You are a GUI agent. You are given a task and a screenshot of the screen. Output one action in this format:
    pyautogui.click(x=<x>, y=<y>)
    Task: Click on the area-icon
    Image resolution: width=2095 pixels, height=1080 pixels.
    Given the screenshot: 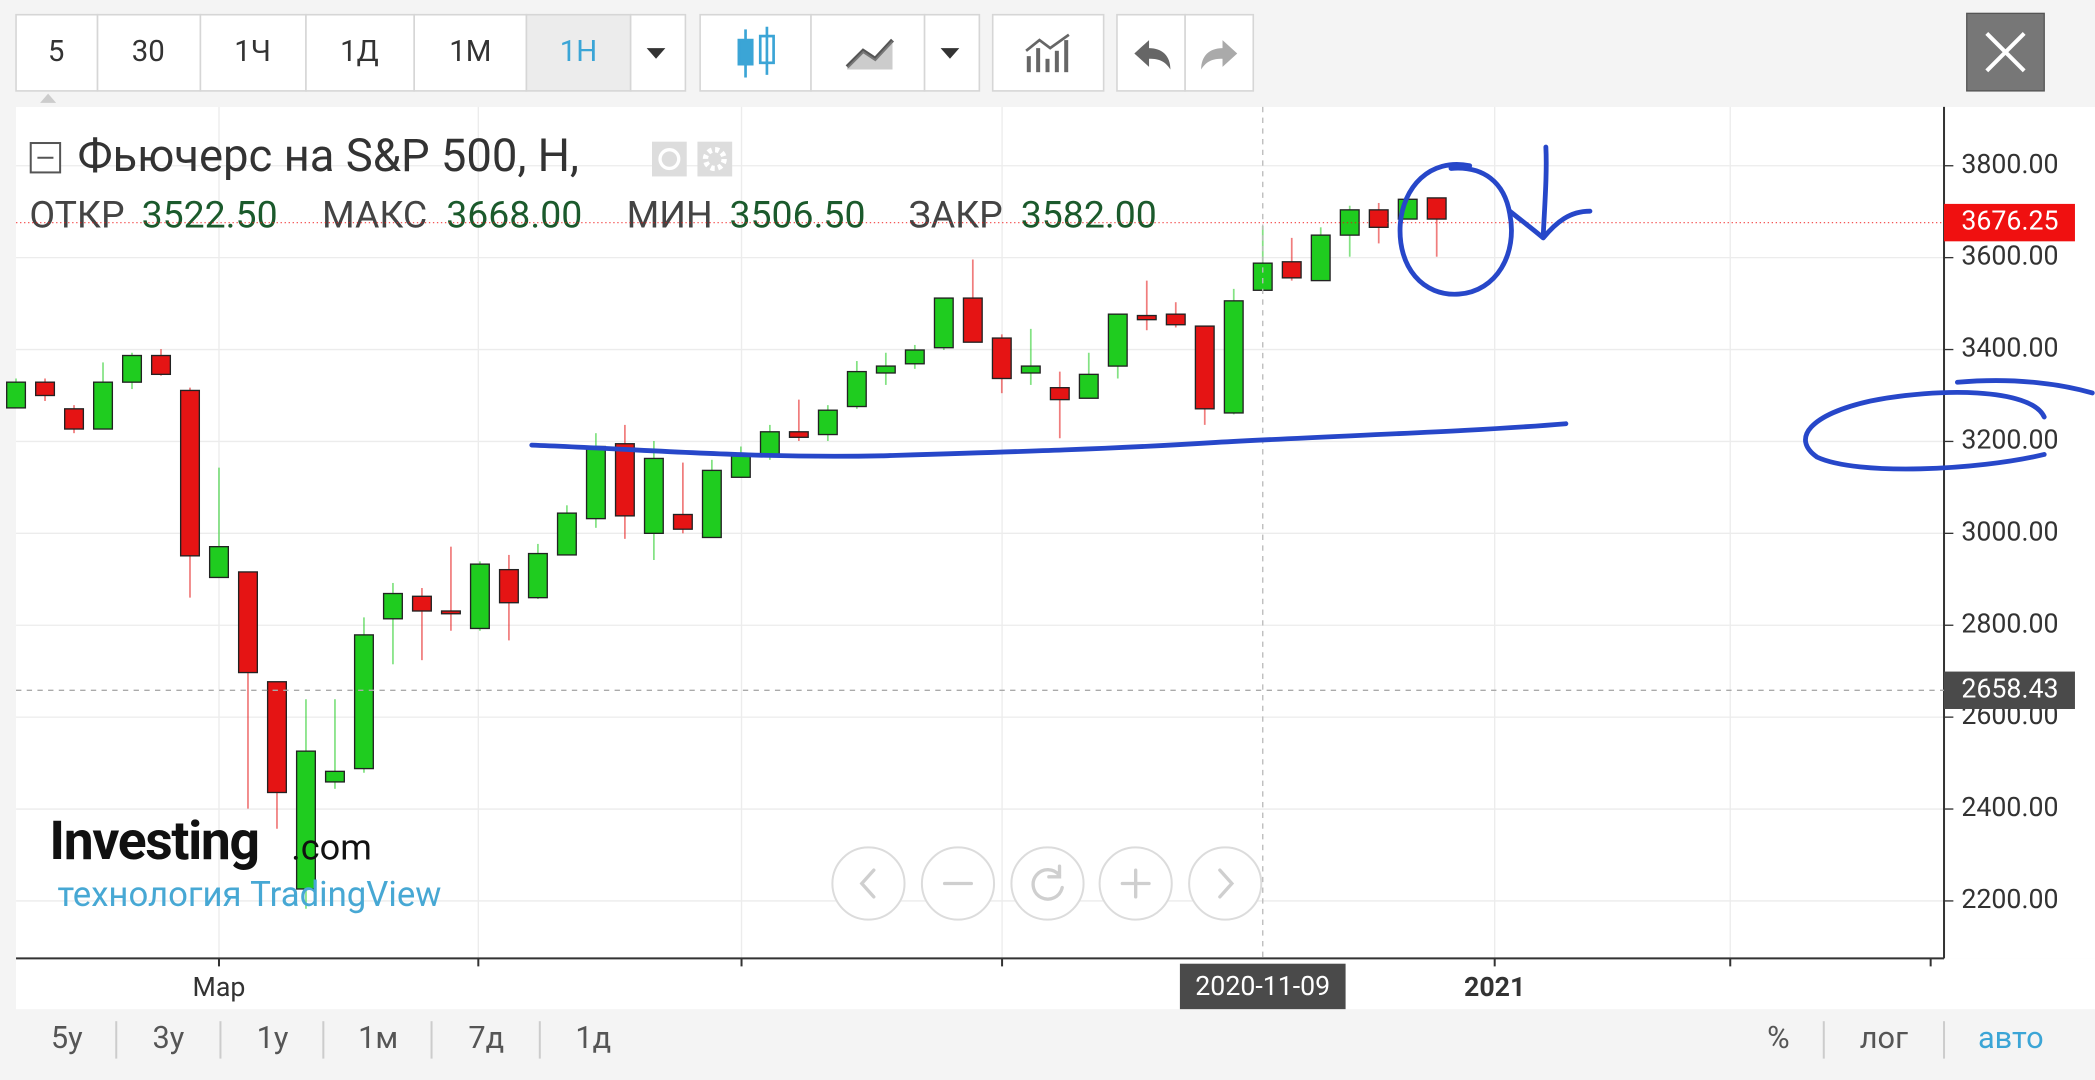 What is the action you would take?
    pyautogui.click(x=870, y=55)
    